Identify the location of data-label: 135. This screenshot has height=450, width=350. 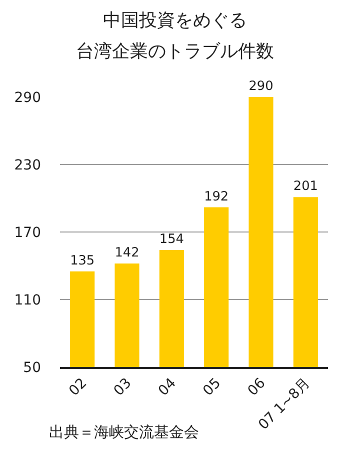
(82, 260).